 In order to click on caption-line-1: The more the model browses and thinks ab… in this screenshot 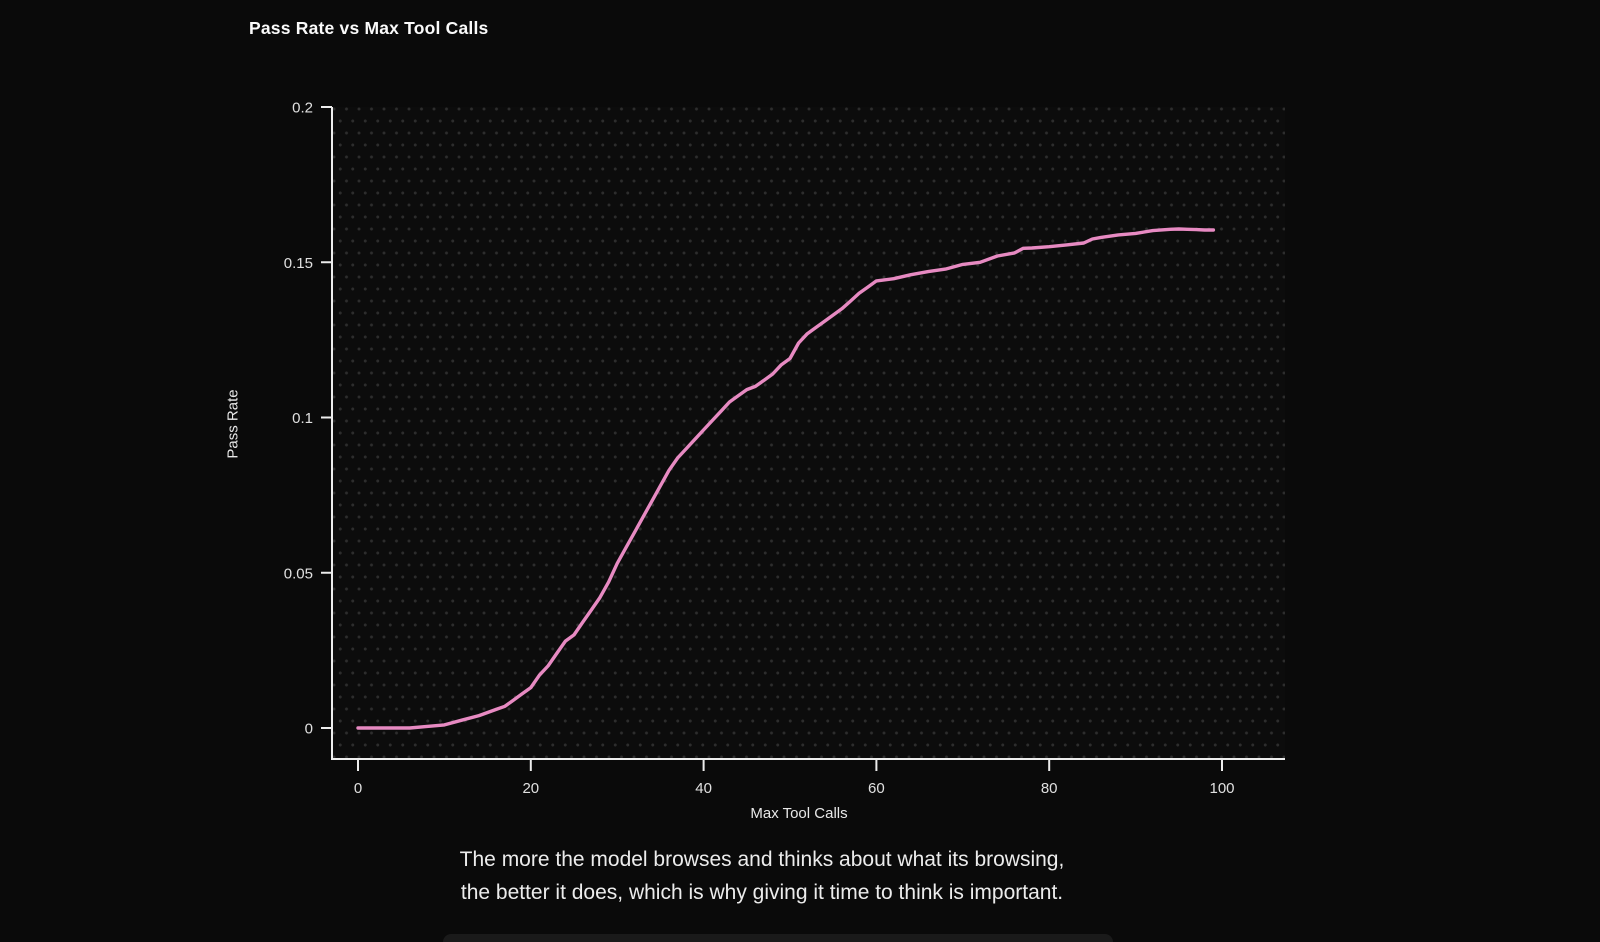, I will do `click(762, 859)`.